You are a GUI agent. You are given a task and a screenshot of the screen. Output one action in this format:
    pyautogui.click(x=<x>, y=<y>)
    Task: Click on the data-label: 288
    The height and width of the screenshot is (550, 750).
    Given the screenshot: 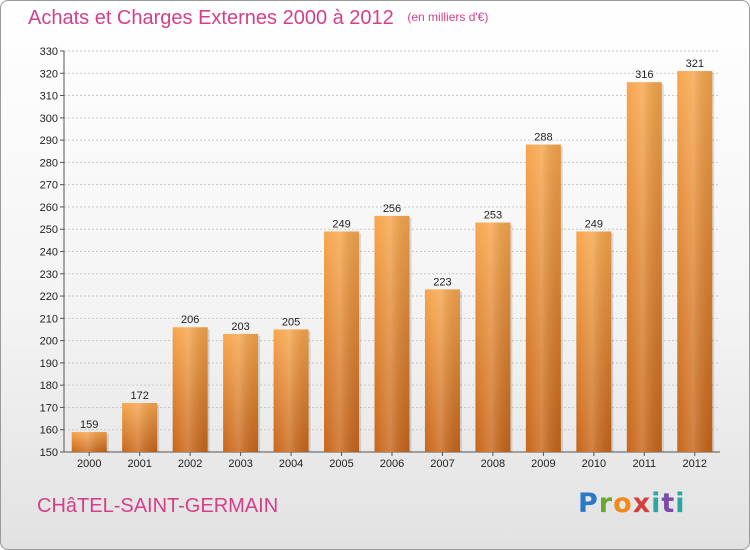 What is the action you would take?
    pyautogui.click(x=543, y=138)
    